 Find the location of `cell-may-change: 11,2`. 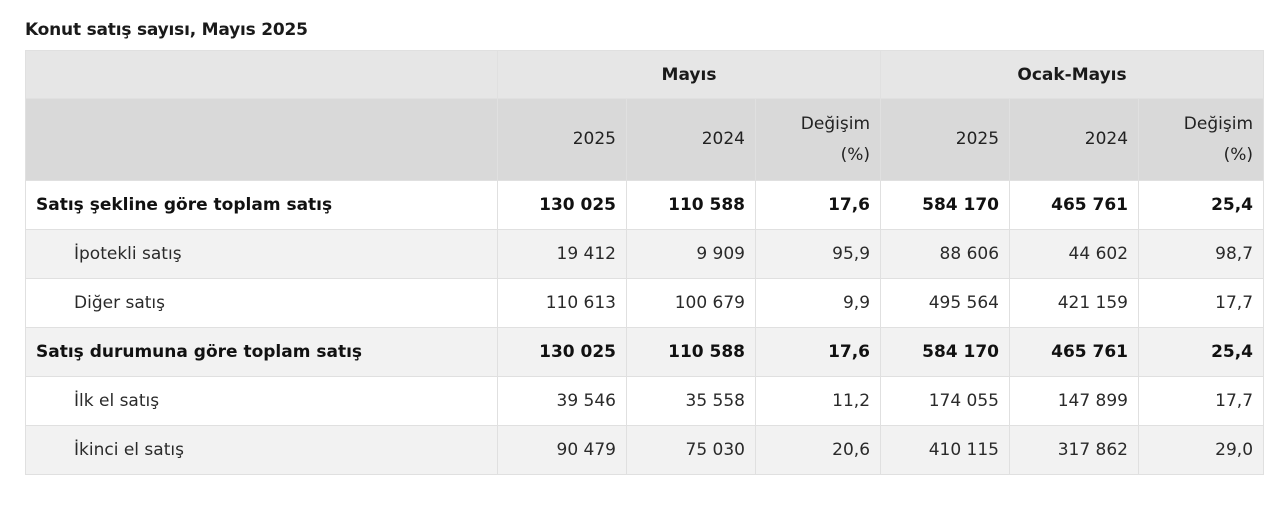

cell-may-change: 11,2 is located at coordinates (818, 401).